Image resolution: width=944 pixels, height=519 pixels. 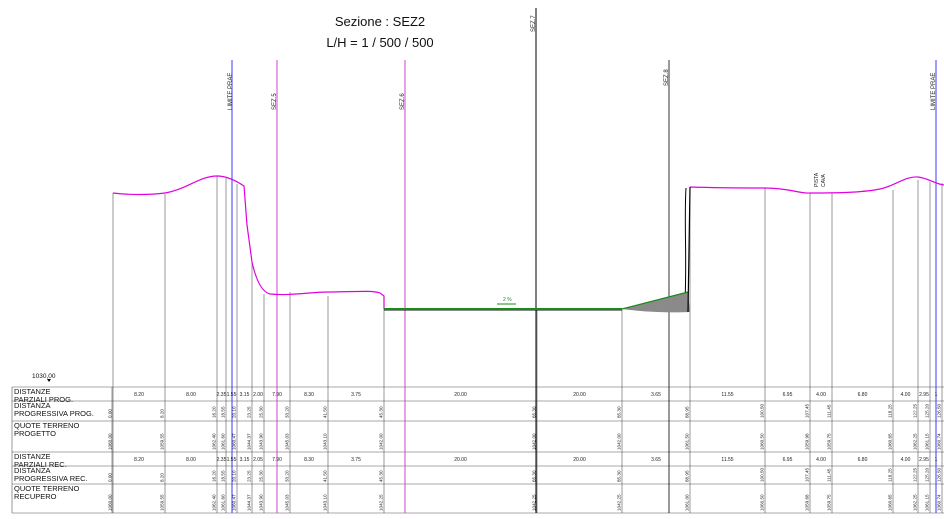 I want to click on partial-rec-1: 8.00, so click(x=191, y=460).